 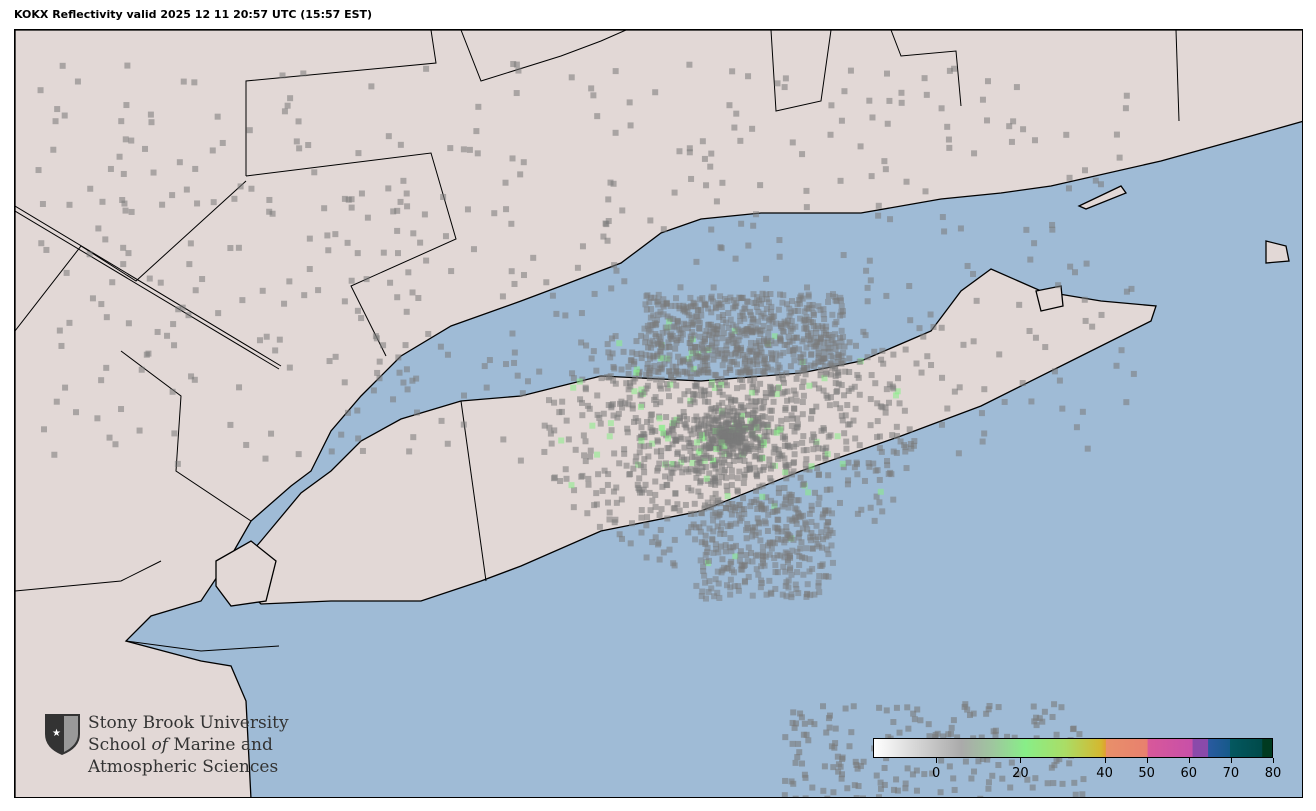 What do you see at coordinates (1273, 760) in the screenshot?
I see `colorbar-tick` at bounding box center [1273, 760].